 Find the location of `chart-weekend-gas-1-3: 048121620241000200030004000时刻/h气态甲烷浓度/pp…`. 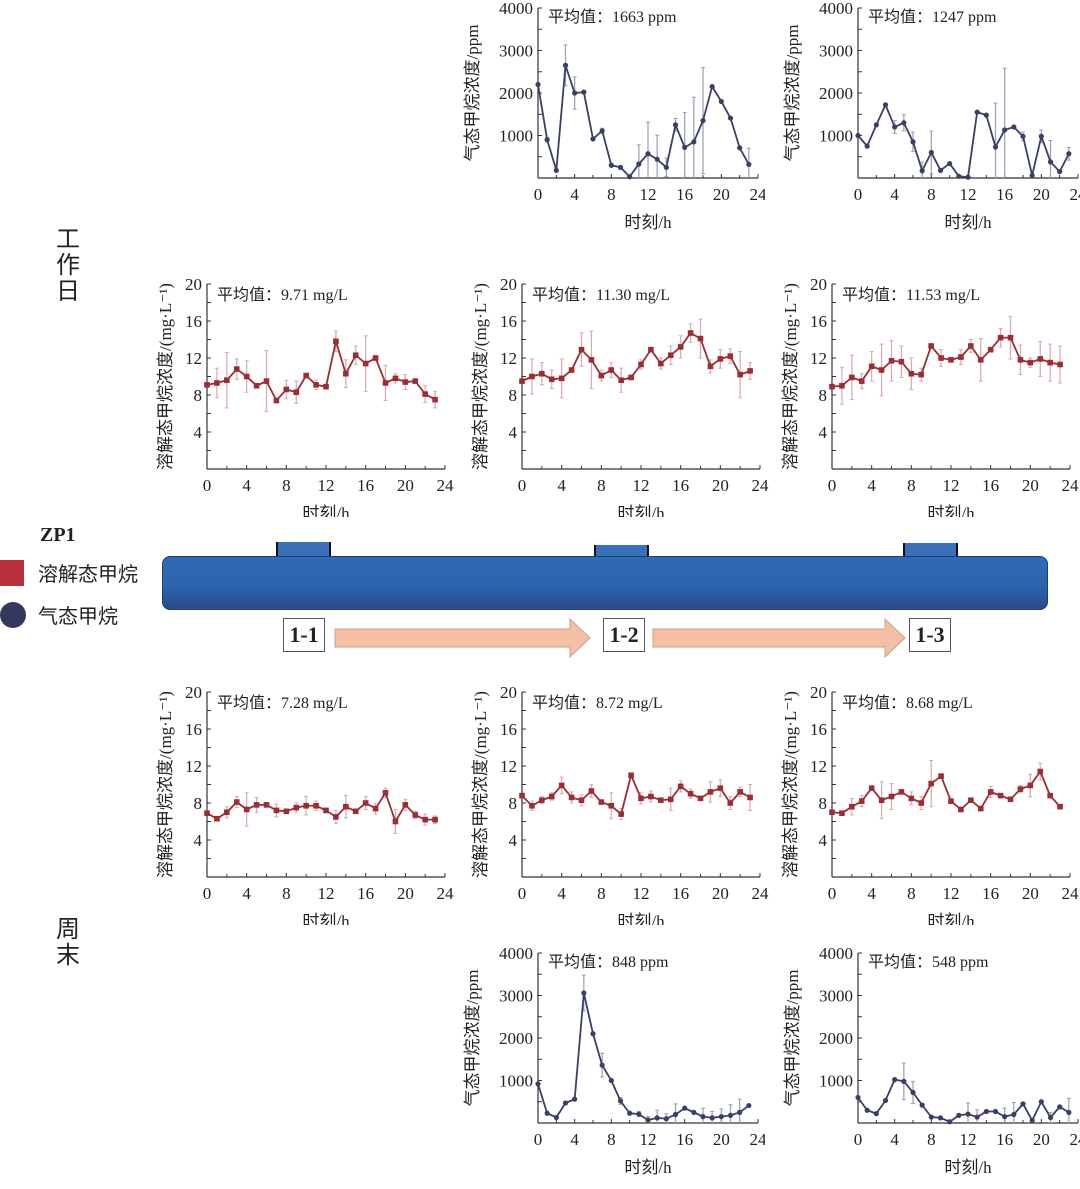

chart-weekend-gas-1-3: 048121620241000200030004000时刻/h气态甲烷浓度/pp… is located at coordinates (927, 1067).